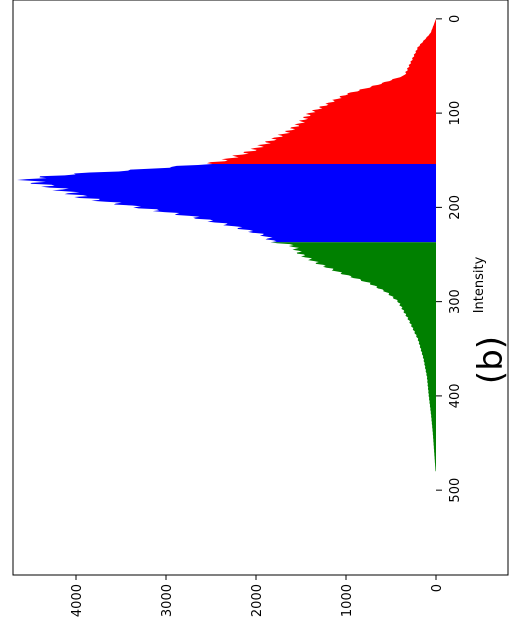  What do you see at coordinates (77, 600) in the screenshot?
I see `y-tick-label: 4000` at bounding box center [77, 600].